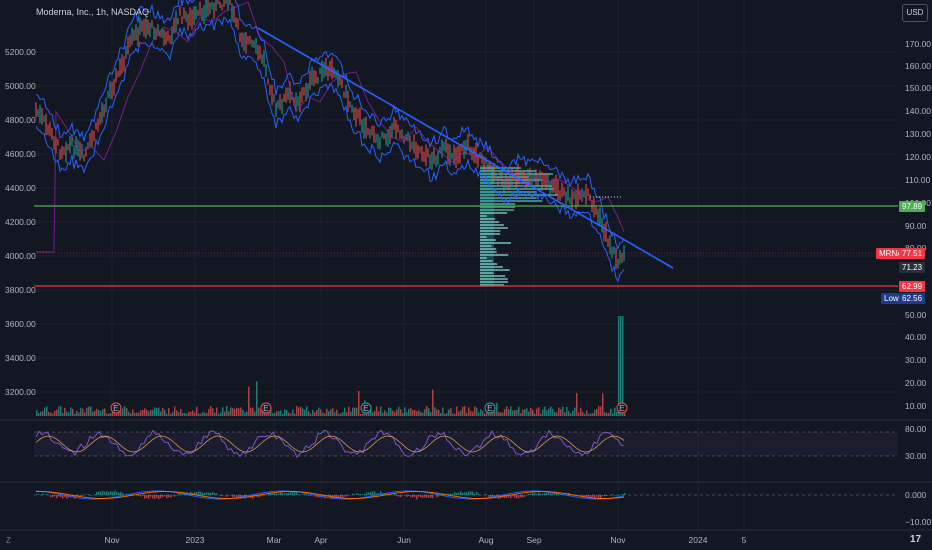 This screenshot has height=550, width=932. Describe the element at coordinates (274, 540) in the screenshot. I see `time-axis-label: Mar` at that location.